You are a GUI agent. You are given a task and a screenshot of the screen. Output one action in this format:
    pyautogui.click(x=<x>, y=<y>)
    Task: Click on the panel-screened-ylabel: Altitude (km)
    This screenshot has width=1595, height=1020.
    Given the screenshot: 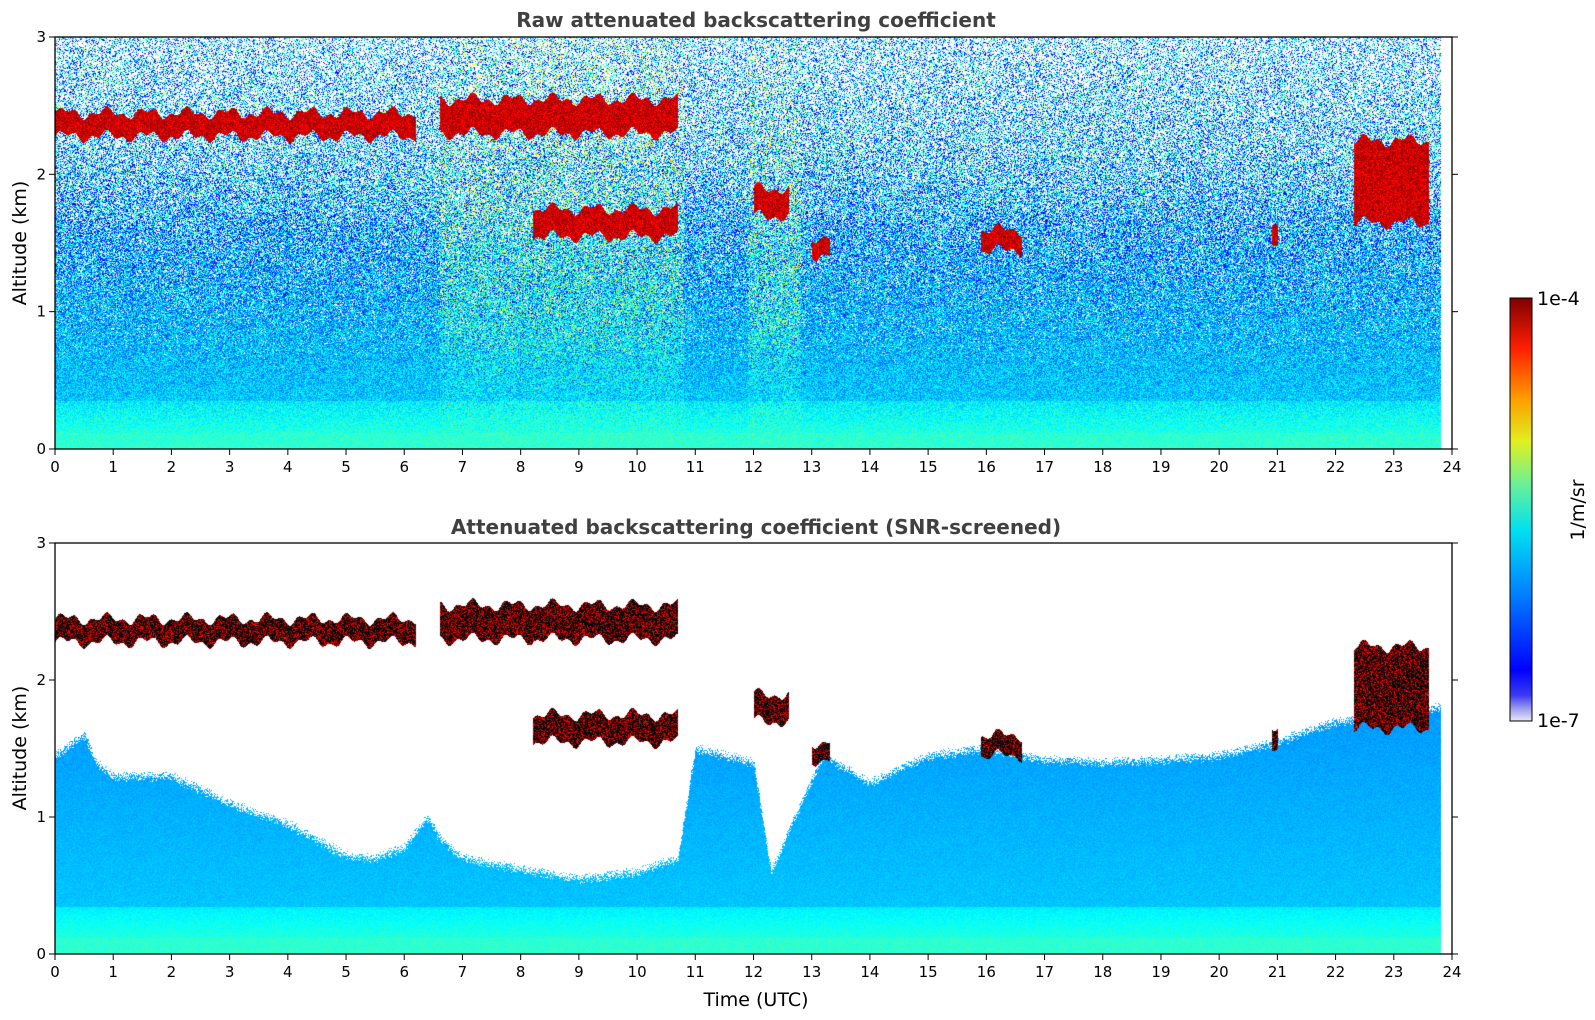 What is the action you would take?
    pyautogui.click(x=20, y=748)
    